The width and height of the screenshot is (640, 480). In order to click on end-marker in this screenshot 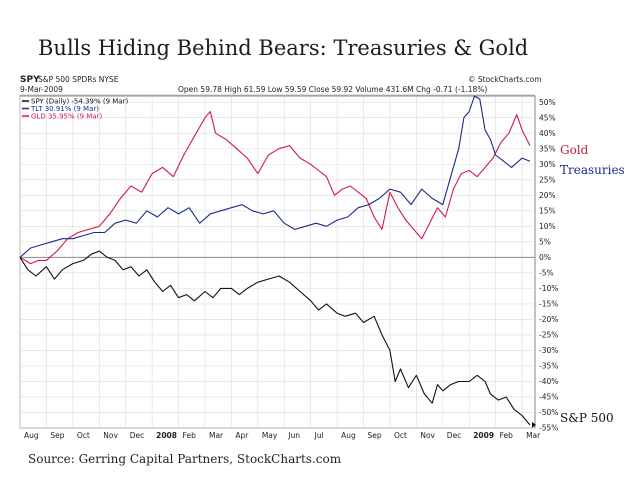, I will do `click(534, 424)`.